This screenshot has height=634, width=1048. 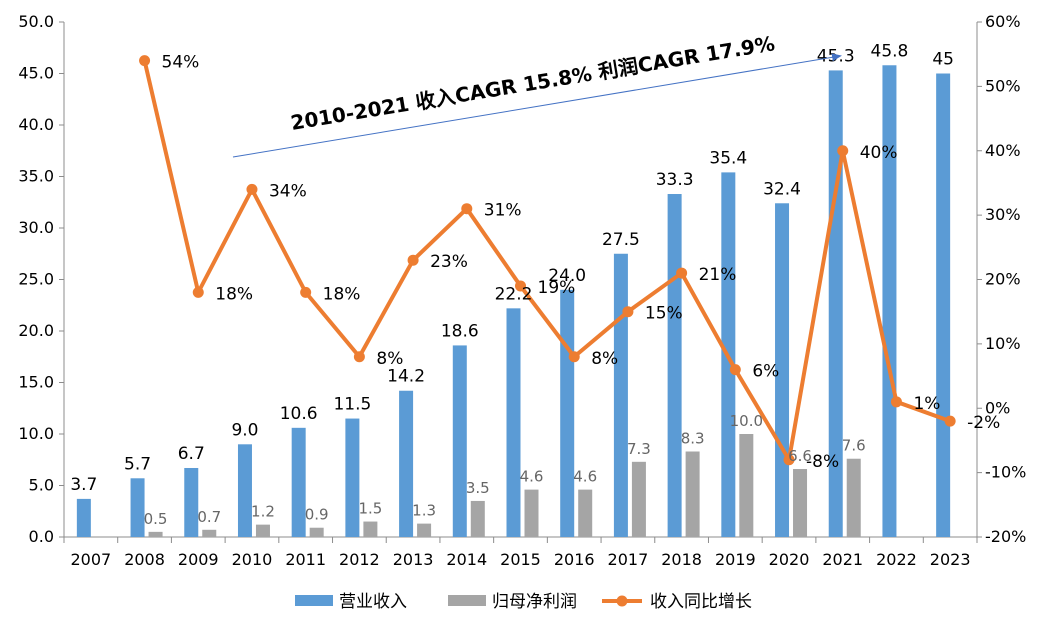 I want to click on x-tick-label: 2021, so click(x=842, y=559).